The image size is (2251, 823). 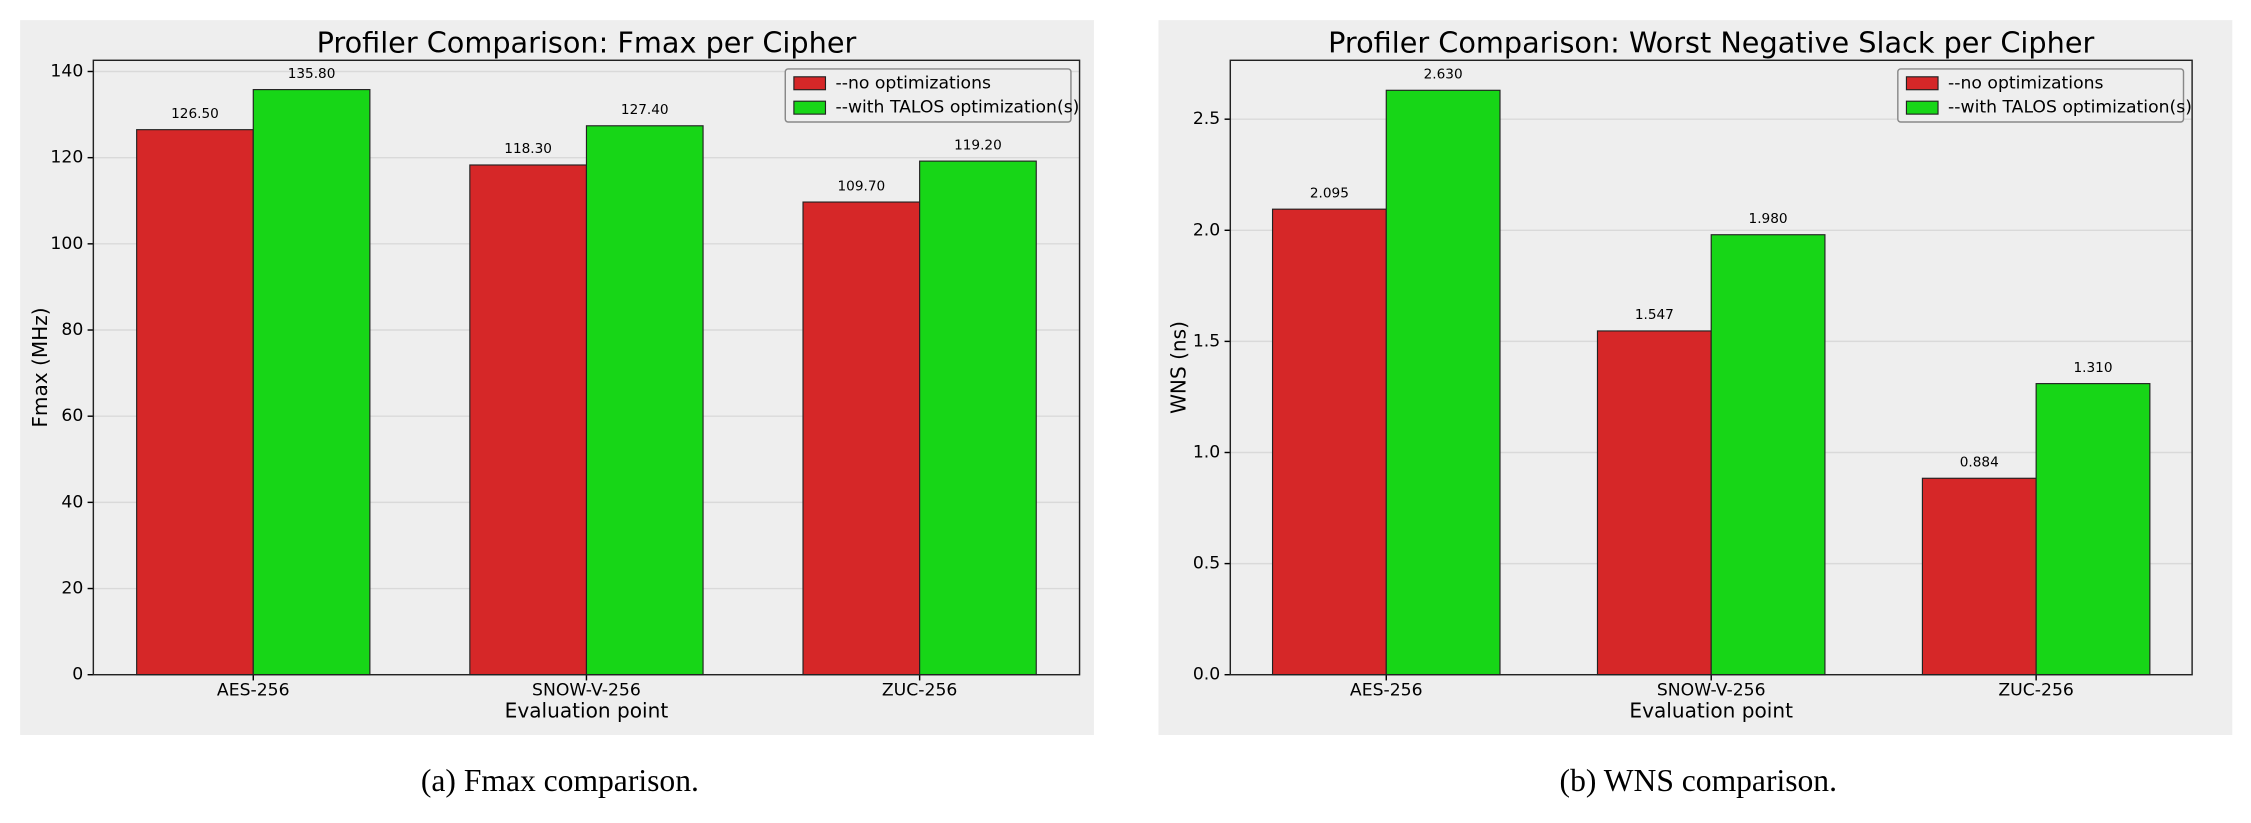 I want to click on y-axis-label: Fmax (MHz), so click(x=40, y=367).